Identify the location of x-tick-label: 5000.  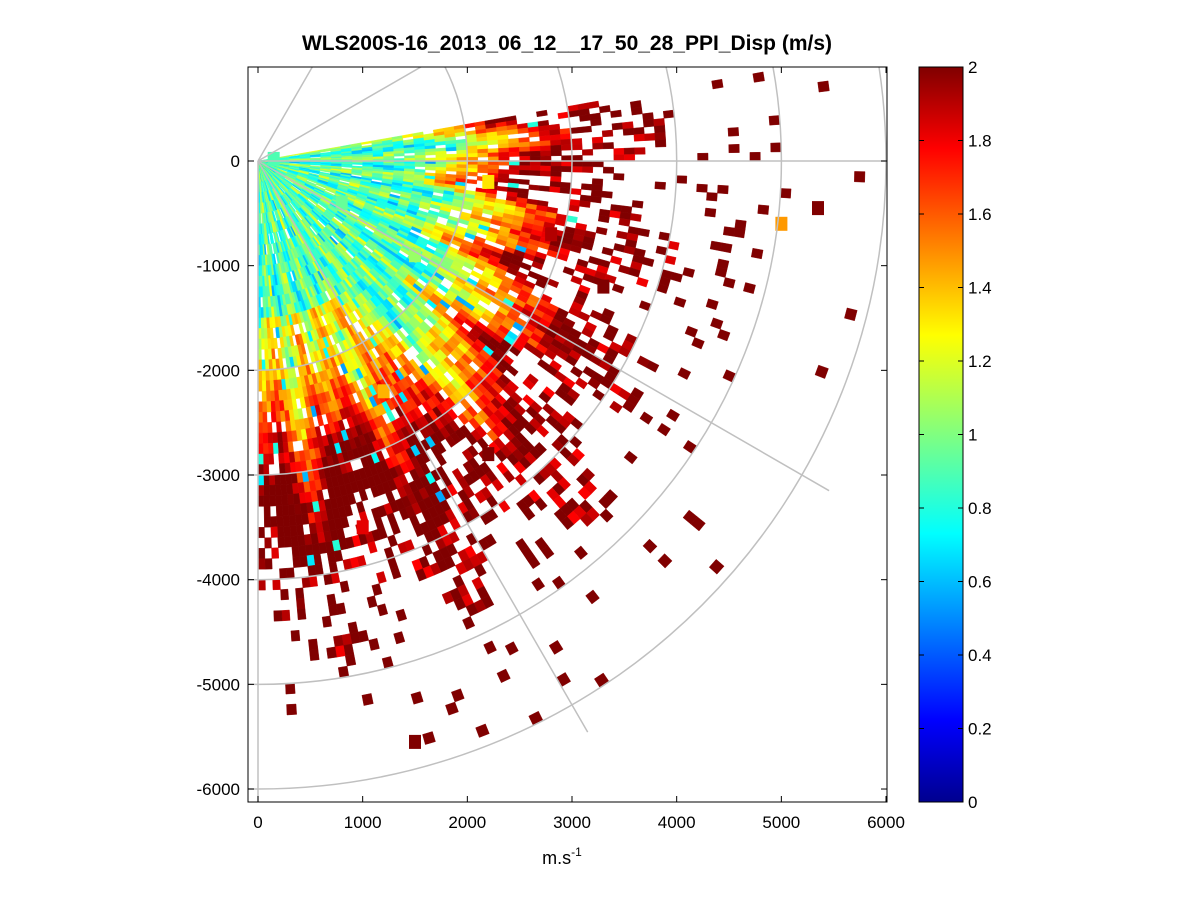
(781, 822).